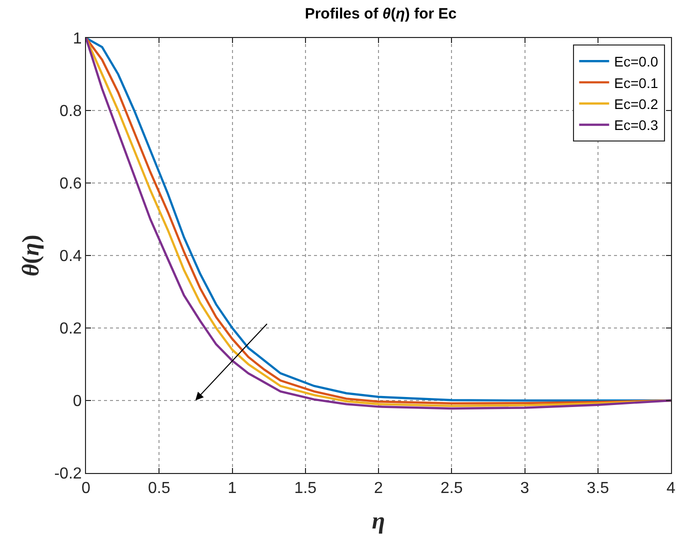  What do you see at coordinates (159, 489) in the screenshot?
I see `x-tick-label: 0.5` at bounding box center [159, 489].